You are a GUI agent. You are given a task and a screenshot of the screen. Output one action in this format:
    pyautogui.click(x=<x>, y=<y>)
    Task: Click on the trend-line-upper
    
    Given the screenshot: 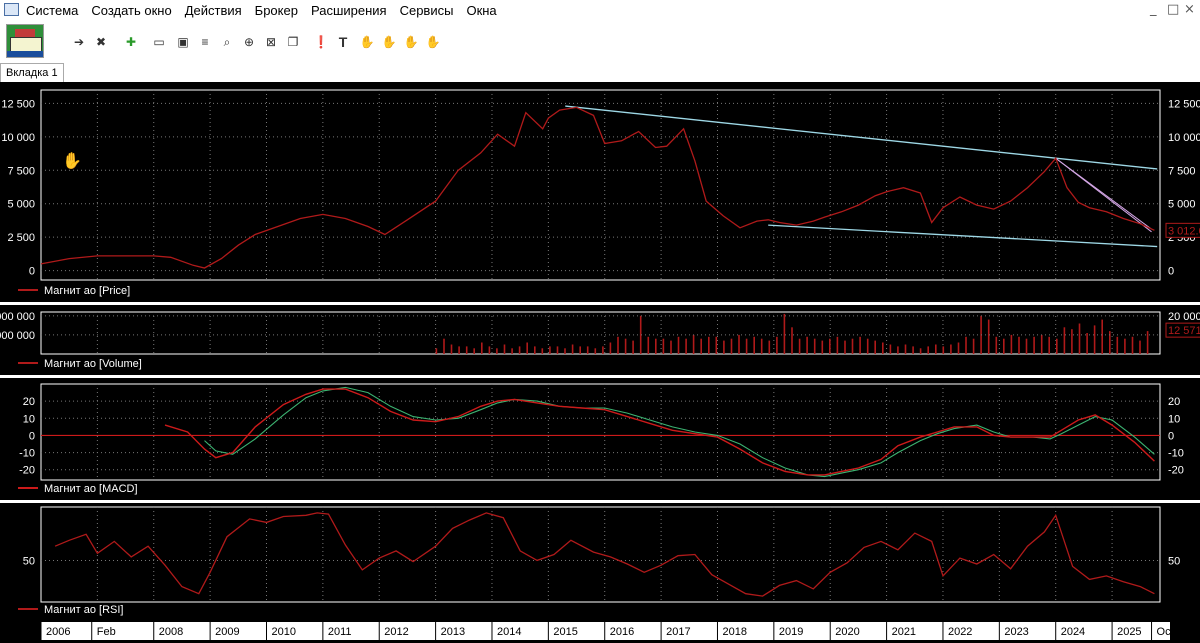 What is the action you would take?
    pyautogui.click(x=861, y=137)
    